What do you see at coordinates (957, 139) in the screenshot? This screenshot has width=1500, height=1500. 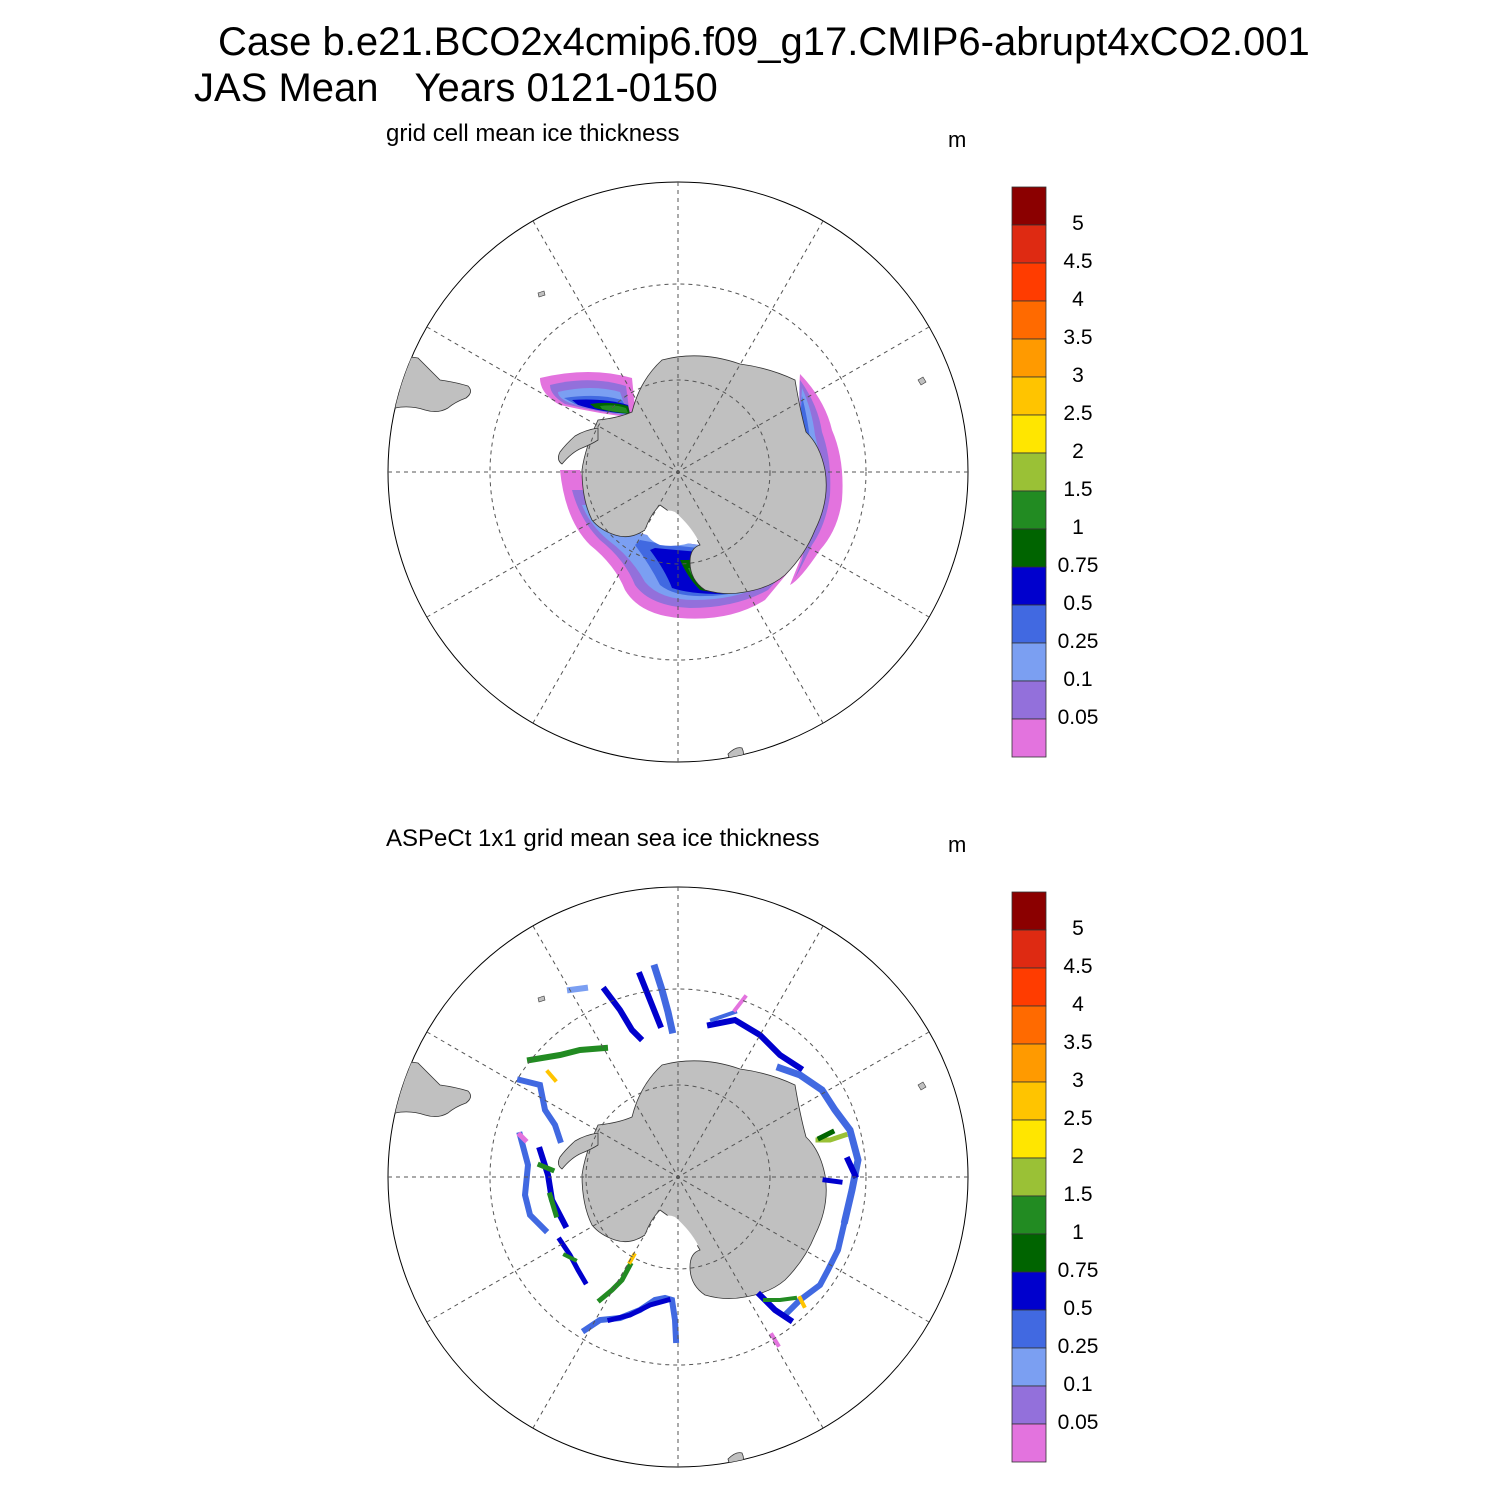 I see `panel-1-units: m` at bounding box center [957, 139].